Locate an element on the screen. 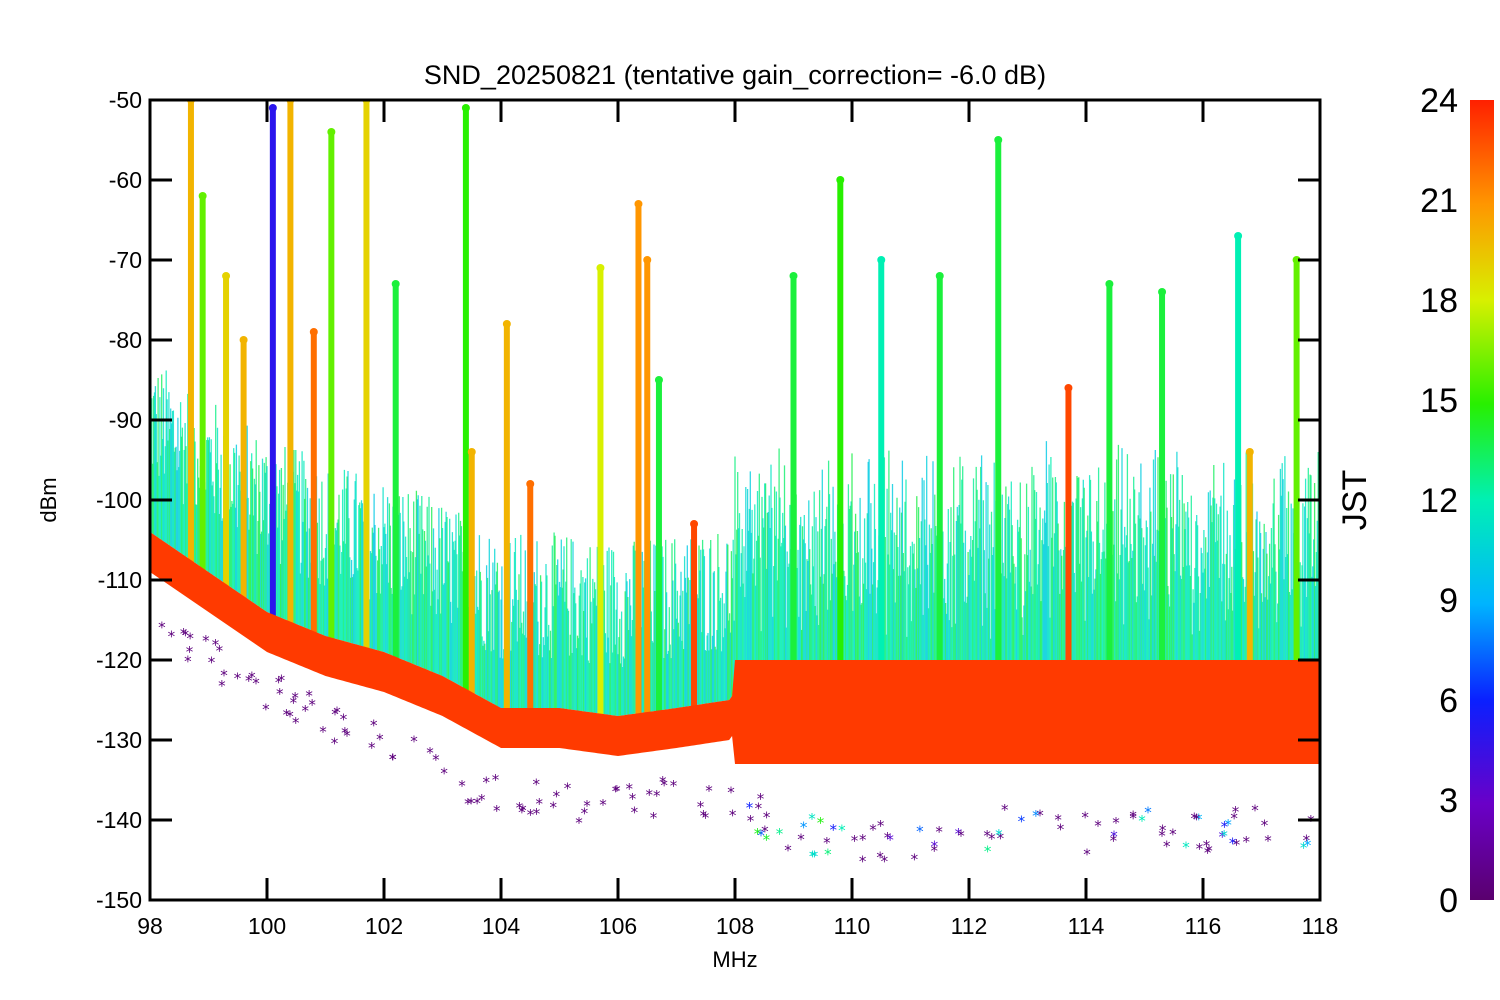 The image size is (1500, 1000). x-tick-label: 112 is located at coordinates (969, 926).